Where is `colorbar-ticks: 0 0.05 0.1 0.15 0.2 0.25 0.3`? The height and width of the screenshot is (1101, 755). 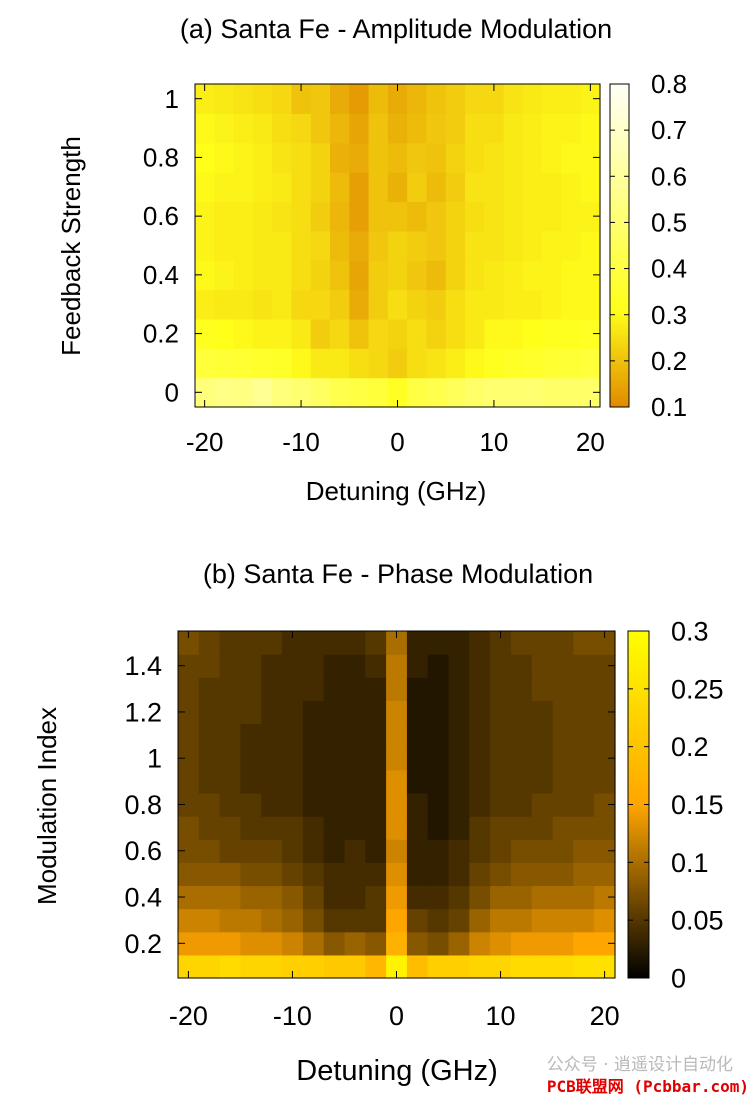
colorbar-ticks: 0 0.05 0.1 0.15 0.2 0.25 0.3 is located at coordinates (676, 804).